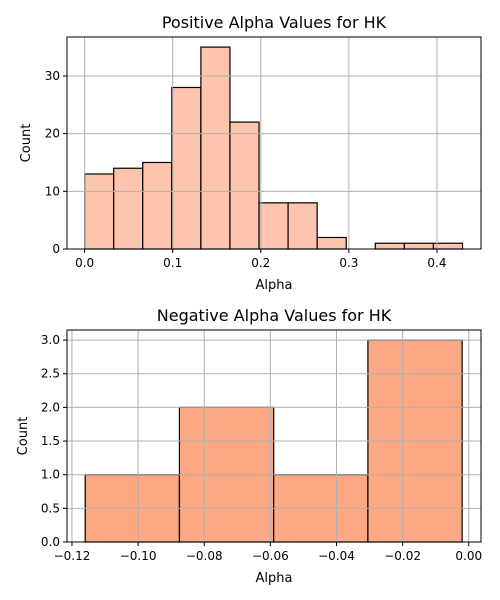 The width and height of the screenshot is (500, 600). Describe the element at coordinates (468, 556) in the screenshot. I see `x-tick-label: 0.00` at that location.